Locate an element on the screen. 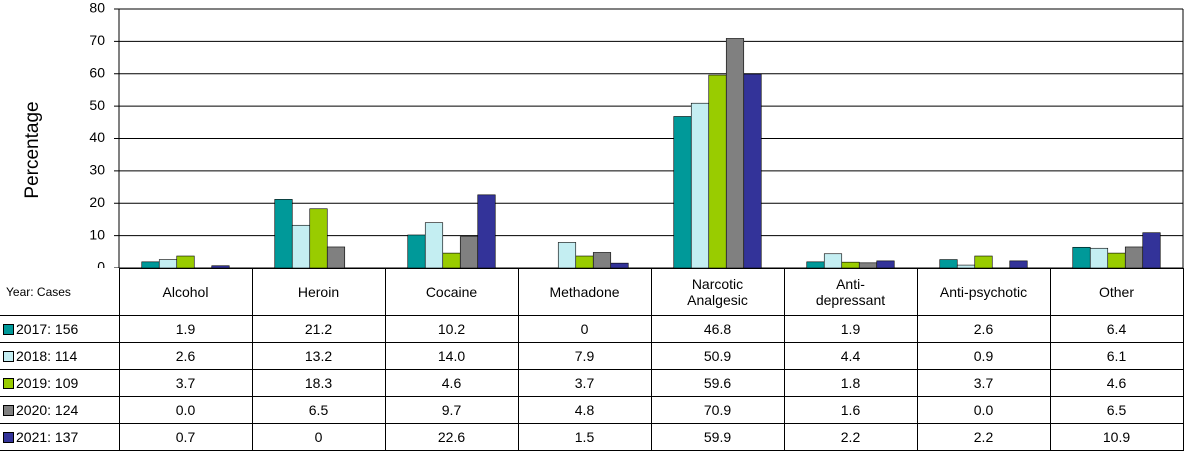 The height and width of the screenshot is (458, 1186). x-tick-label: Alcohol is located at coordinates (185, 292).